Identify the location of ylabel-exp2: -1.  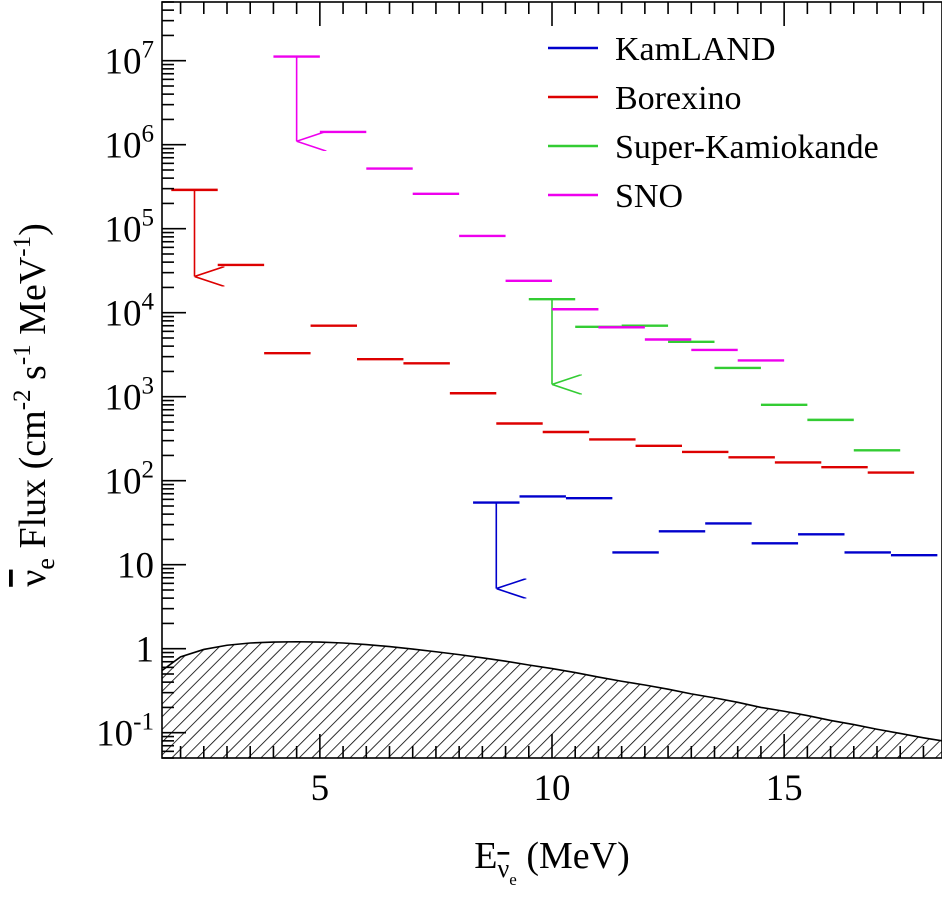
(22, 354).